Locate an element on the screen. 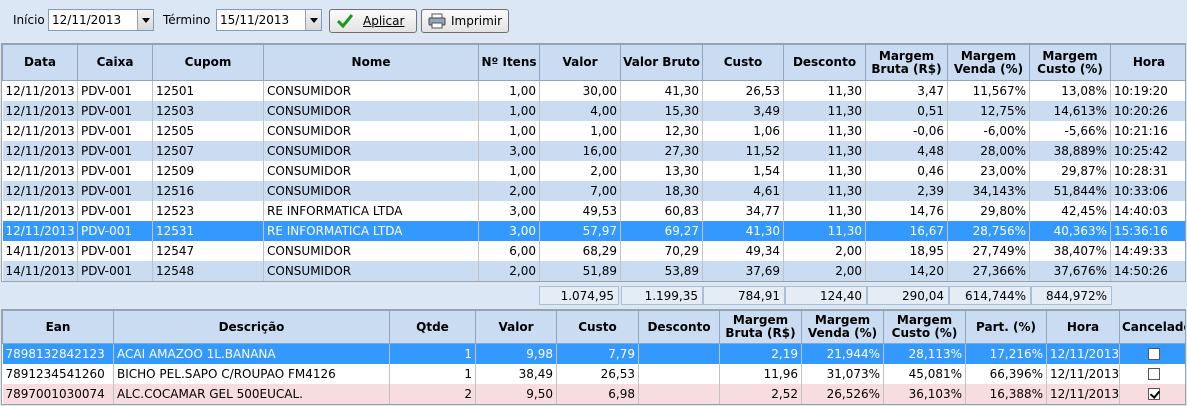 This screenshot has width=1187, height=406. sales-cell: 38,889% is located at coordinates (1070, 150).